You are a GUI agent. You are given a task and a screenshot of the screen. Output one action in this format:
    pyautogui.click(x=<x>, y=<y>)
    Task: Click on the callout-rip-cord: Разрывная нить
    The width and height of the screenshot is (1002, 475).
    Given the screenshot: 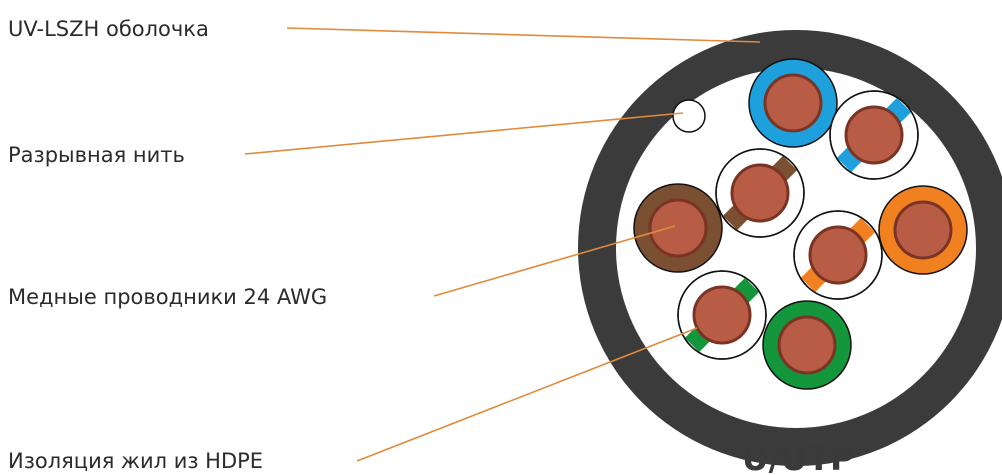 What is the action you would take?
    pyautogui.click(x=96, y=155)
    